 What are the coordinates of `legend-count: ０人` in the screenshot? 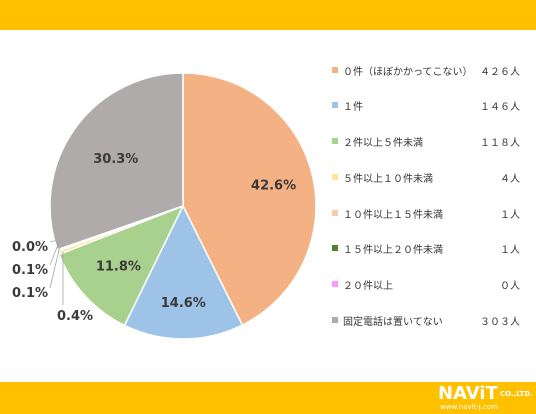 It's located at (510, 286).